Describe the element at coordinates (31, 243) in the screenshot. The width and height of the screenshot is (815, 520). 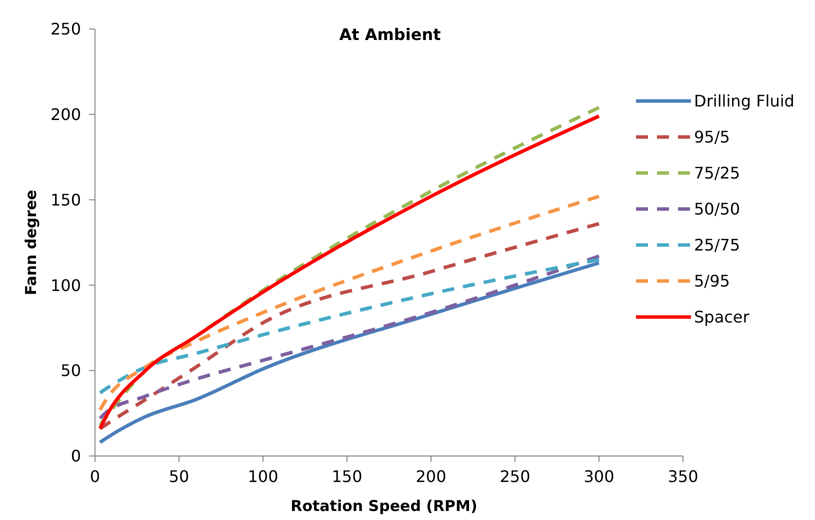
I see `y-axis-title: Fann degree` at that location.